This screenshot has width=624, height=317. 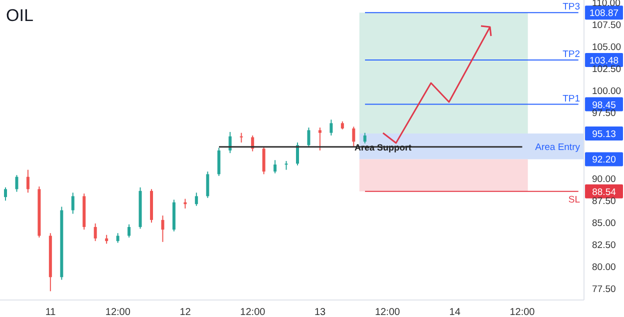 What do you see at coordinates (50, 312) in the screenshot?
I see `x-tick-label: 11` at bounding box center [50, 312].